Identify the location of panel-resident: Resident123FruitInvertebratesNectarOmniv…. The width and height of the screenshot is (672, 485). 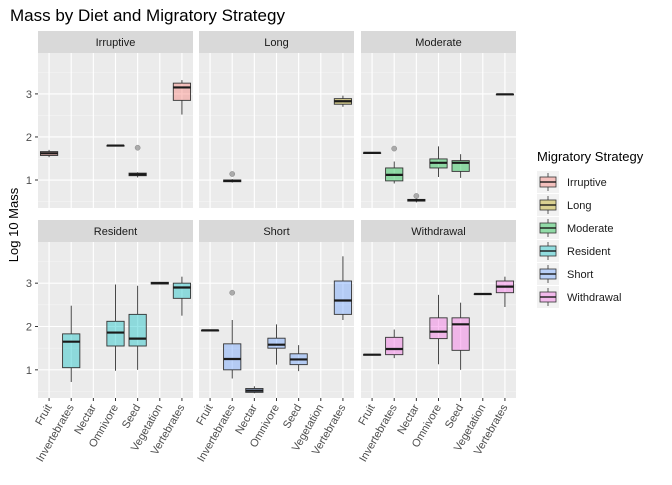
(109, 342).